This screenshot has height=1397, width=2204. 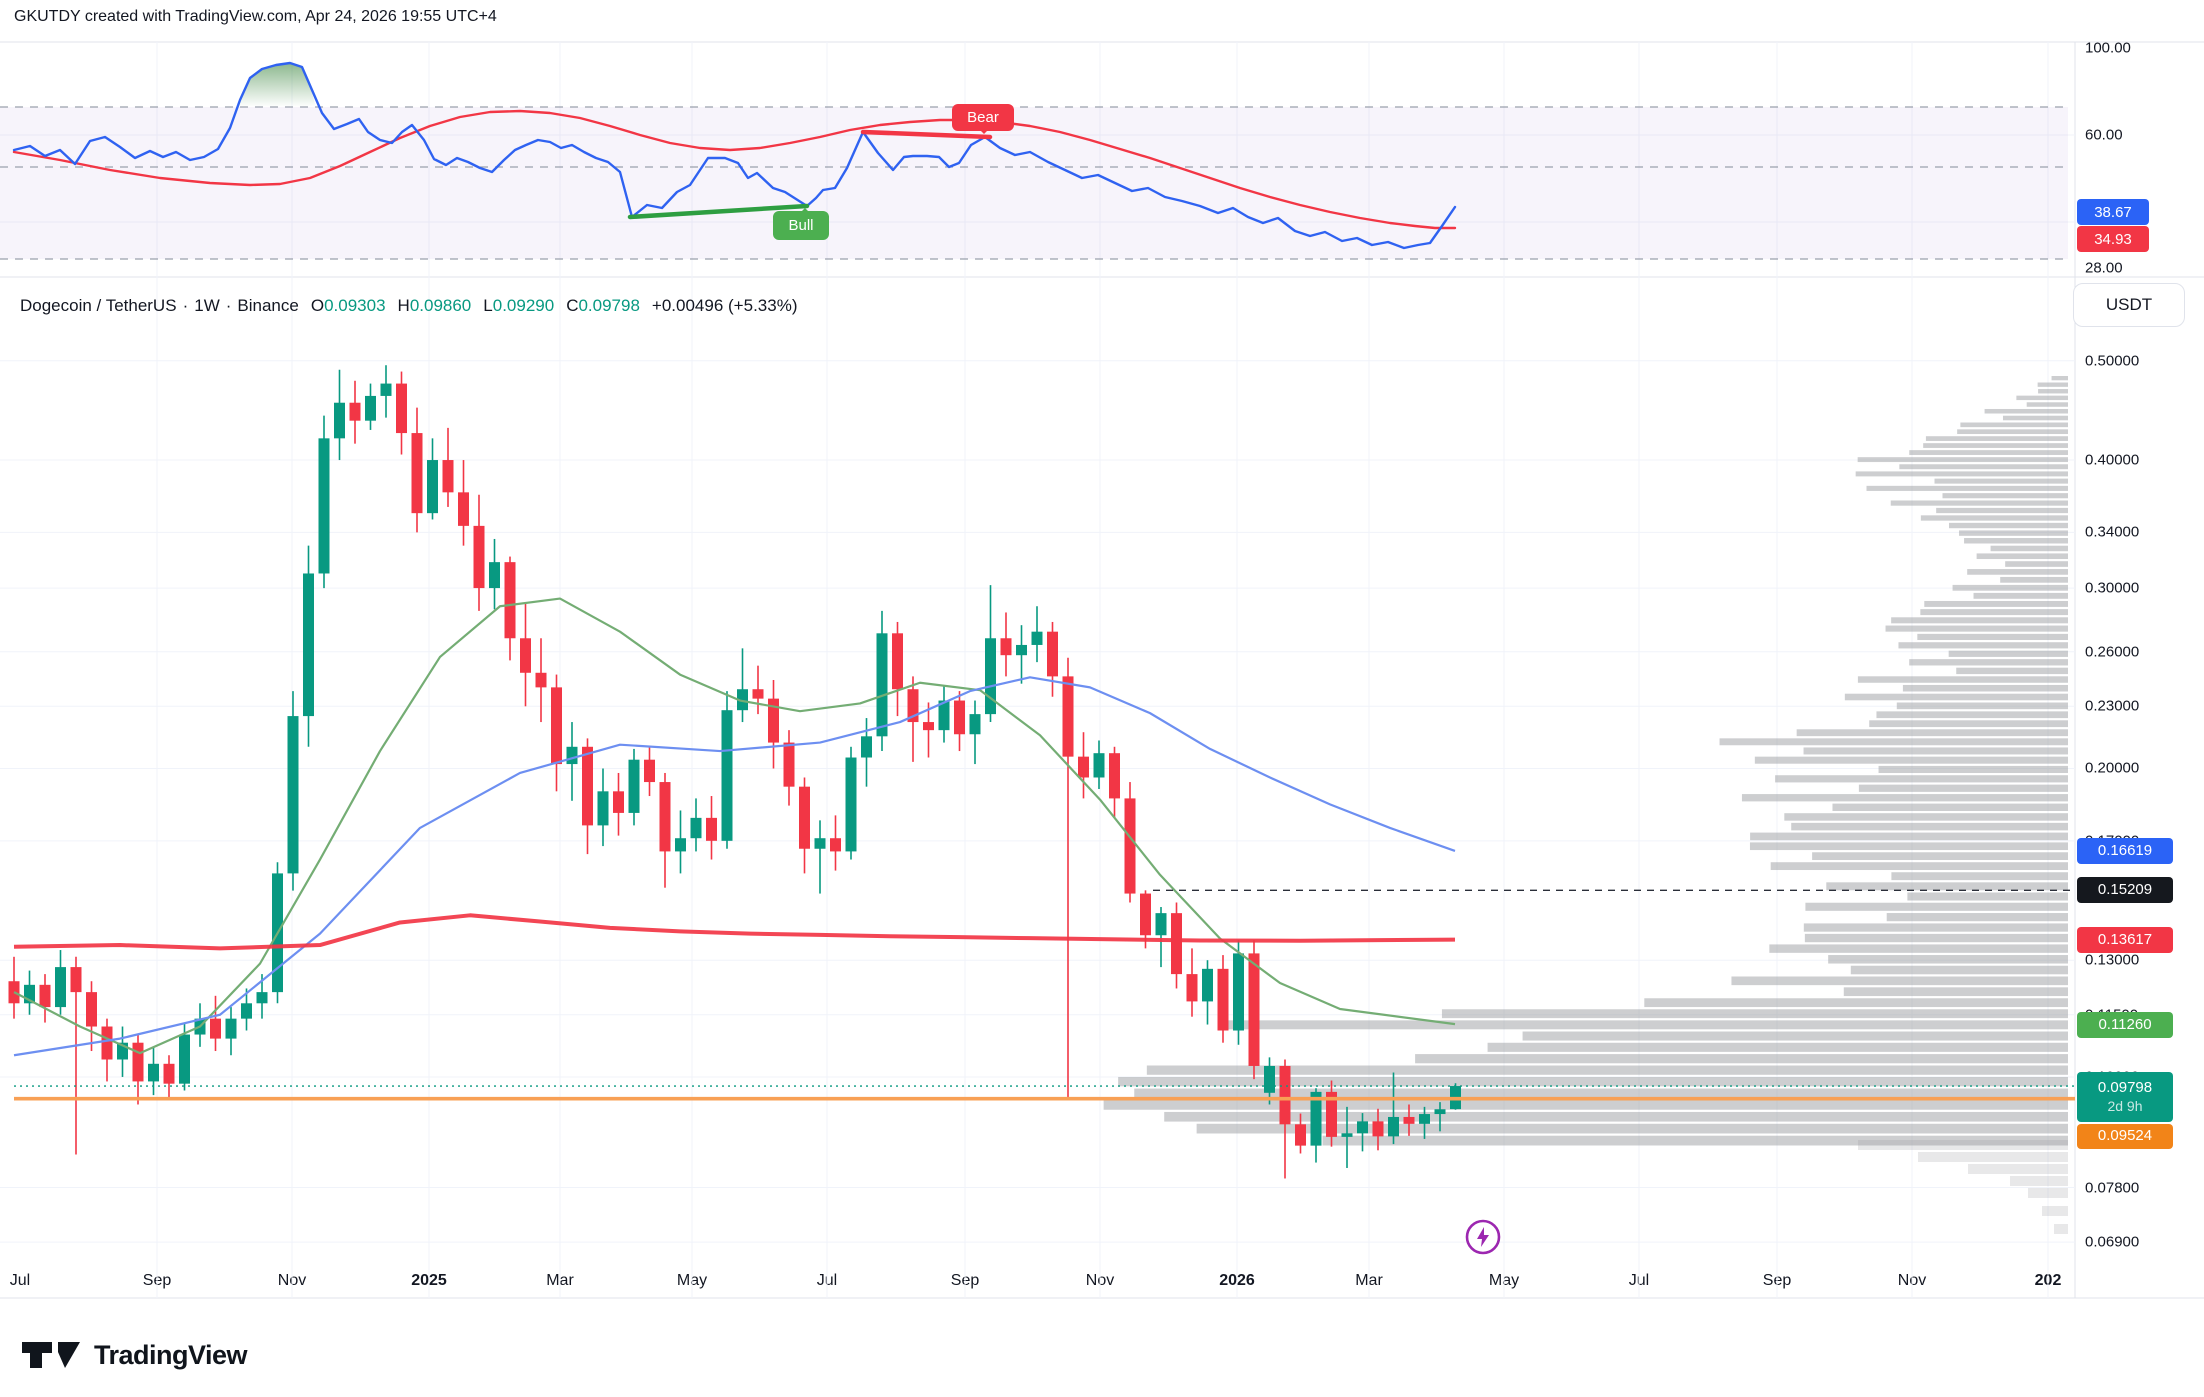 I want to click on price-tick-label: 0.20000, so click(x=2112, y=768).